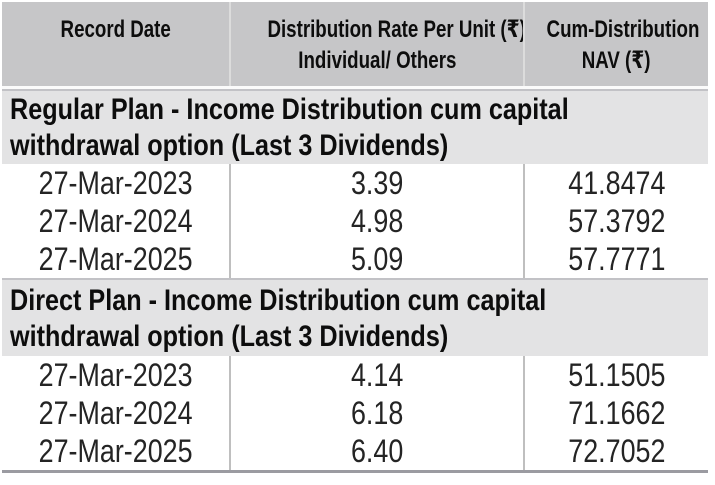  What do you see at coordinates (376, 259) in the screenshot?
I see `rate-cell: 5.09` at bounding box center [376, 259].